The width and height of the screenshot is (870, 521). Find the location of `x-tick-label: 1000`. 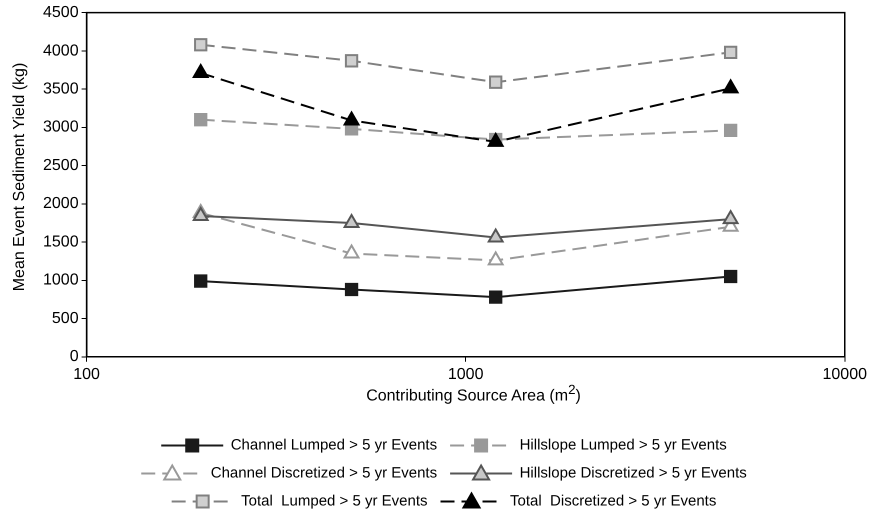

x-tick-label: 1000 is located at coordinates (466, 374).